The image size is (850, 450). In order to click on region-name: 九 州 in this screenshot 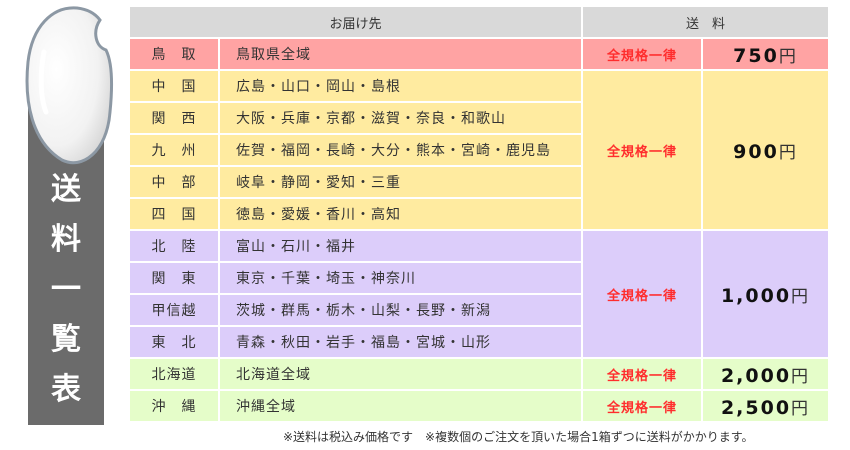, I will do `click(174, 150)`.